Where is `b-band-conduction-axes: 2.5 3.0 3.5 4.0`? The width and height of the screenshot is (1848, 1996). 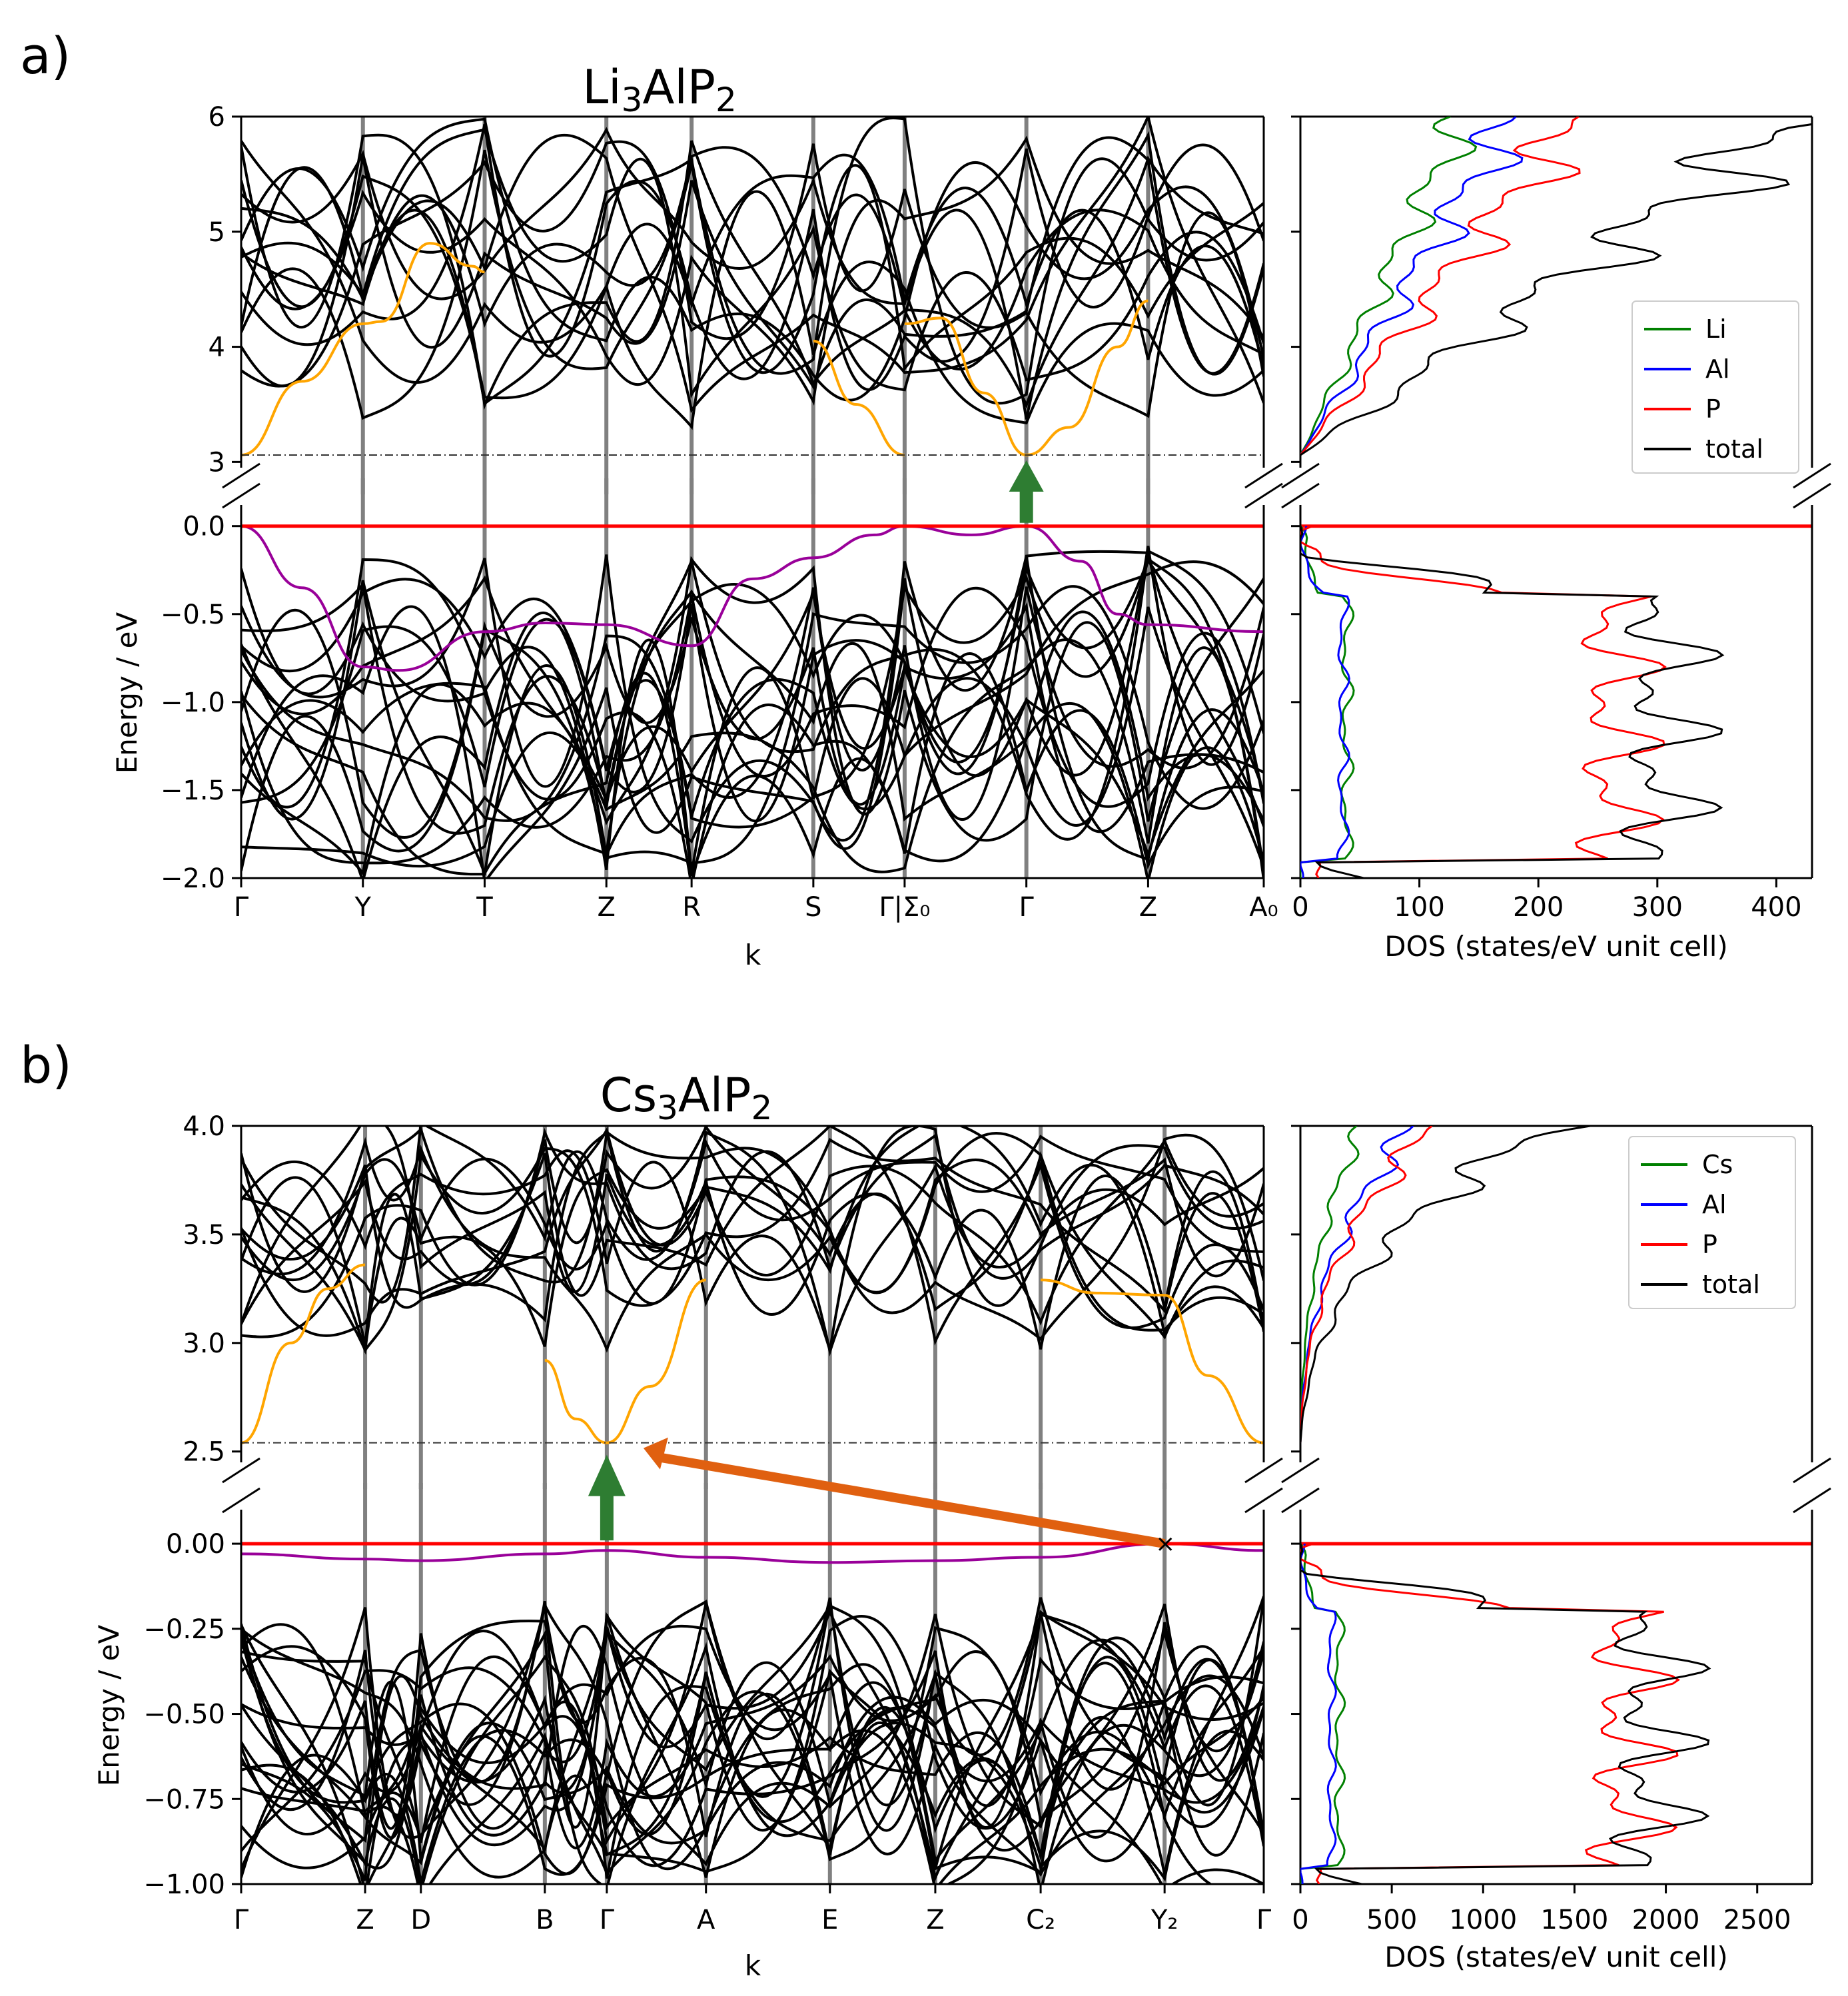 b-band-conduction-axes: 2.5 3.0 3.5 4.0 is located at coordinates (733, 1312).